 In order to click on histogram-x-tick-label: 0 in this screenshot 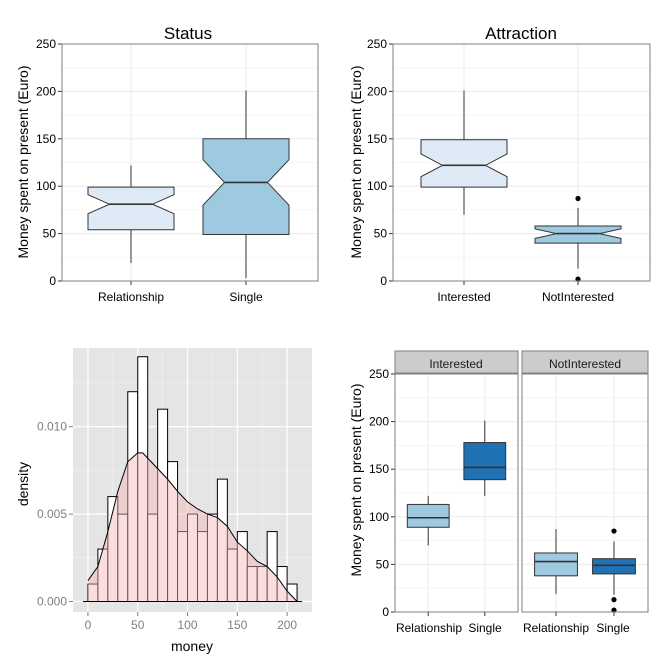, I will do `click(88, 625)`.